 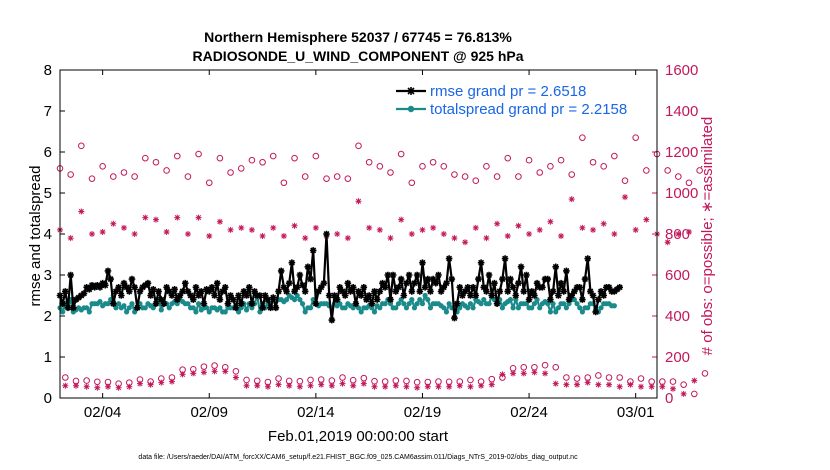 I want to click on rmse-series, so click(x=339, y=277).